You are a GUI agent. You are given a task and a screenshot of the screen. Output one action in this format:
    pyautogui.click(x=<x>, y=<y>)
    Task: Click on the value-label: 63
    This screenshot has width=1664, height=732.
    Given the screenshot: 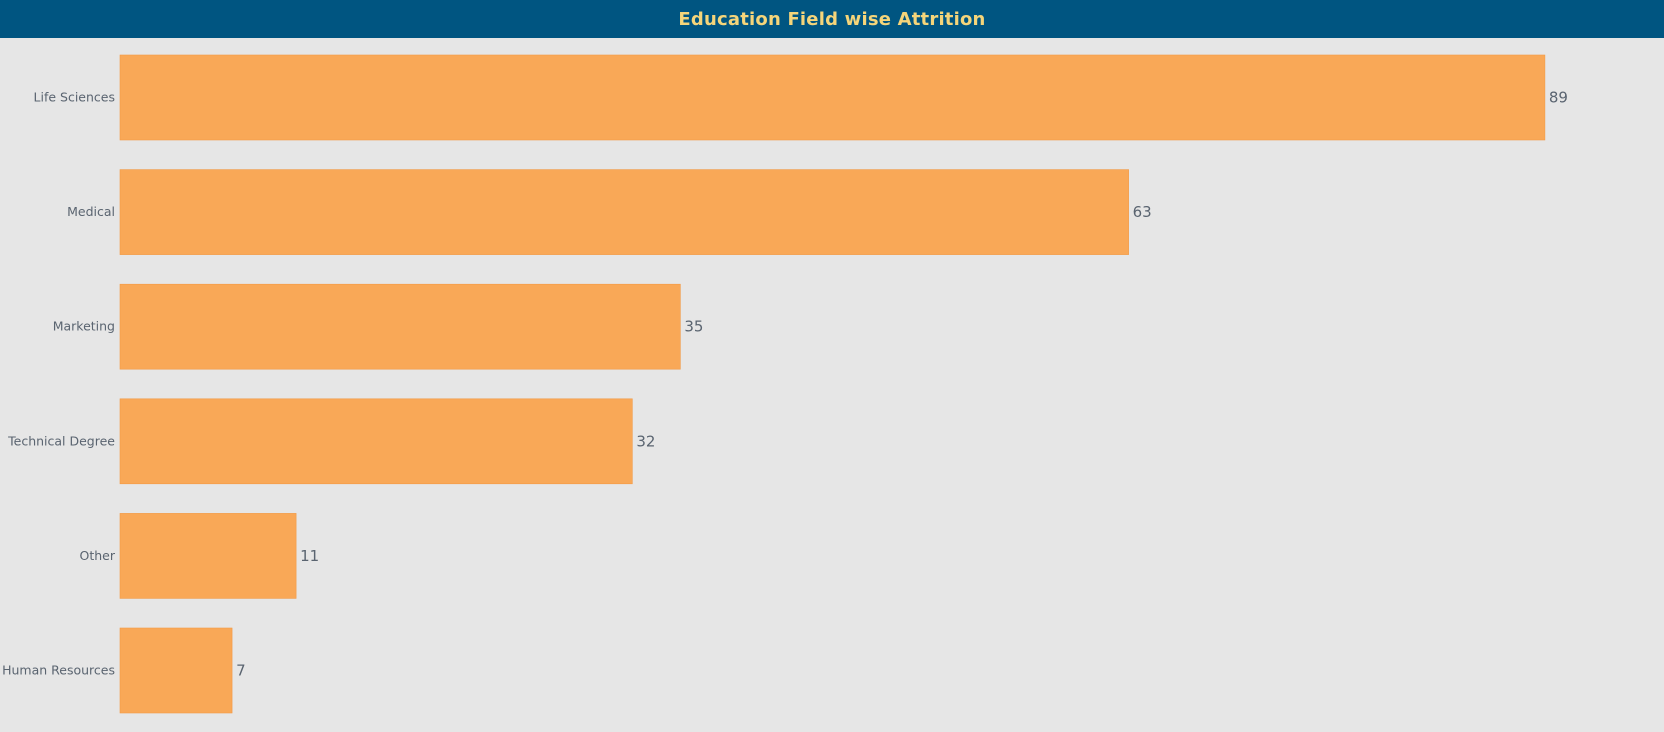 What is the action you would take?
    pyautogui.click(x=1142, y=212)
    